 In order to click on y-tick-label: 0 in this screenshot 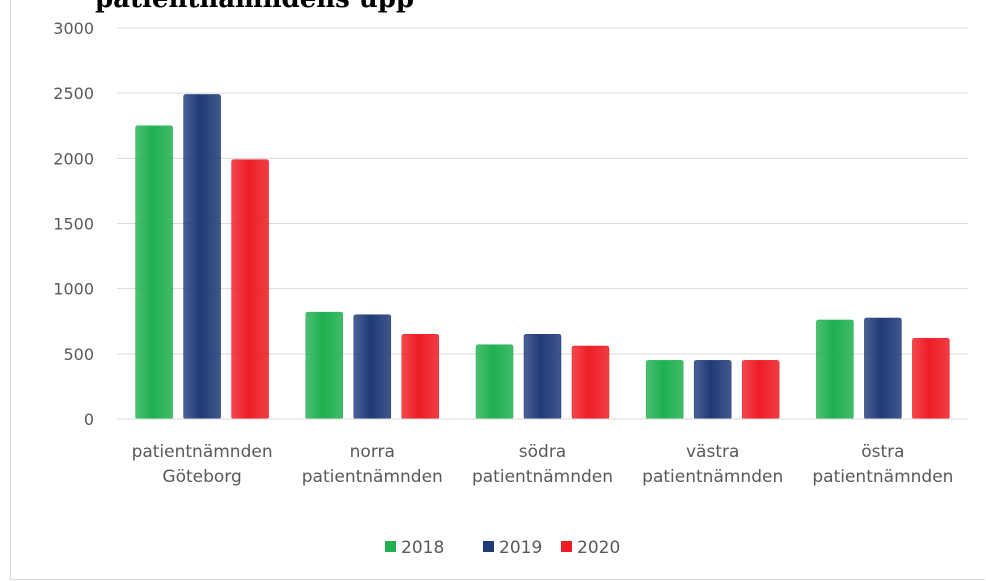, I will do `click(89, 419)`.